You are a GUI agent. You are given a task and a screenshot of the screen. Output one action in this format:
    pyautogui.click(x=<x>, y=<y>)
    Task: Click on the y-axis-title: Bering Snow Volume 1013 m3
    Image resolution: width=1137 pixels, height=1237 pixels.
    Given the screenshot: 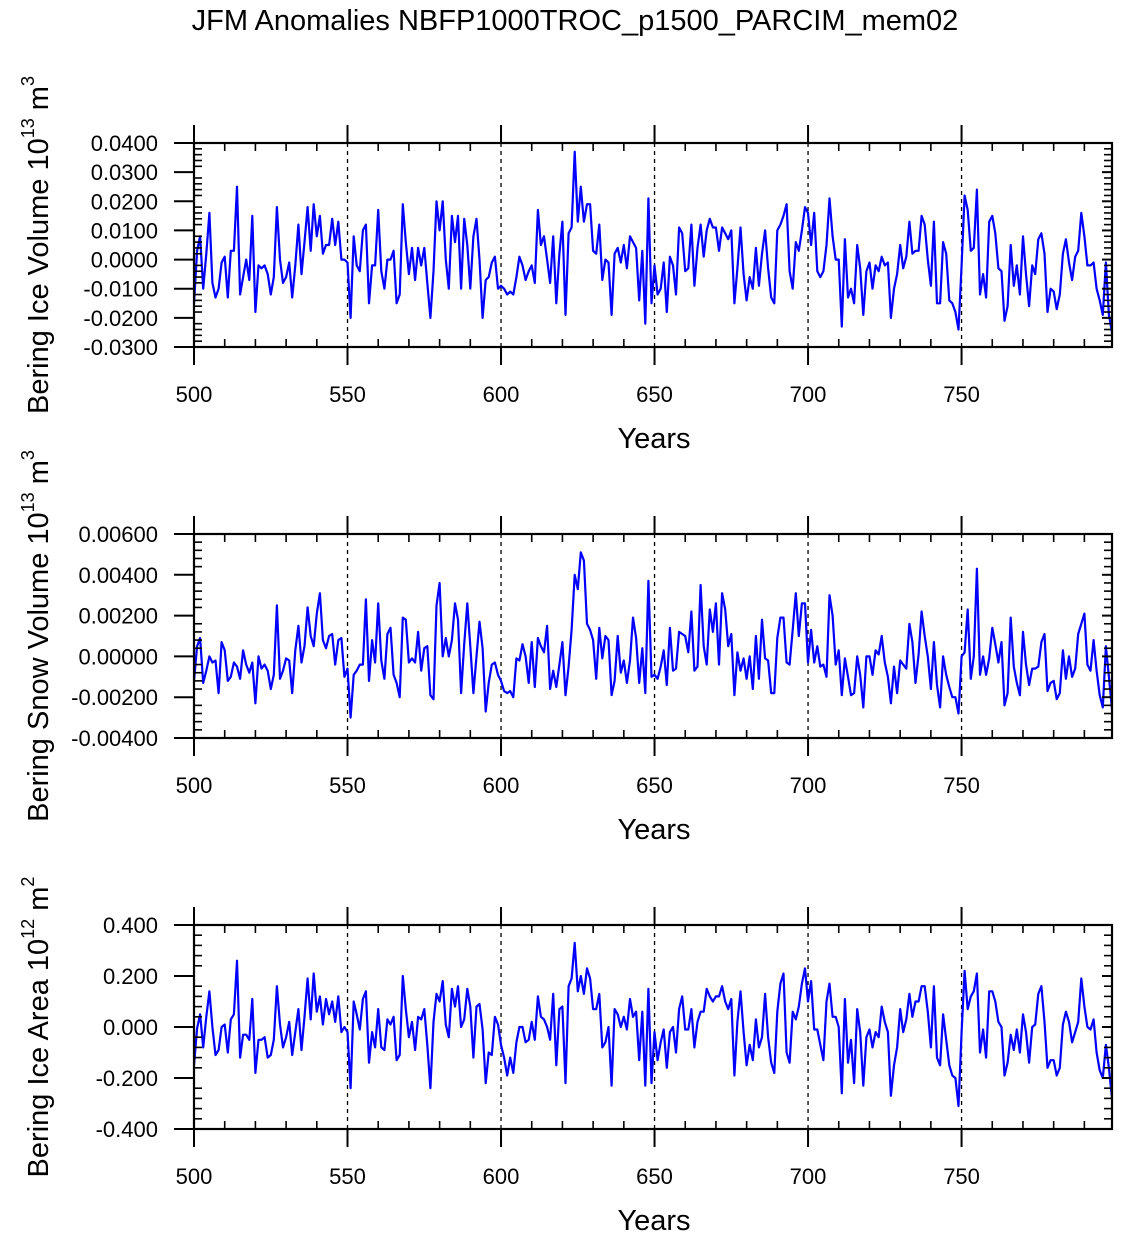 What is the action you would take?
    pyautogui.click(x=36, y=636)
    